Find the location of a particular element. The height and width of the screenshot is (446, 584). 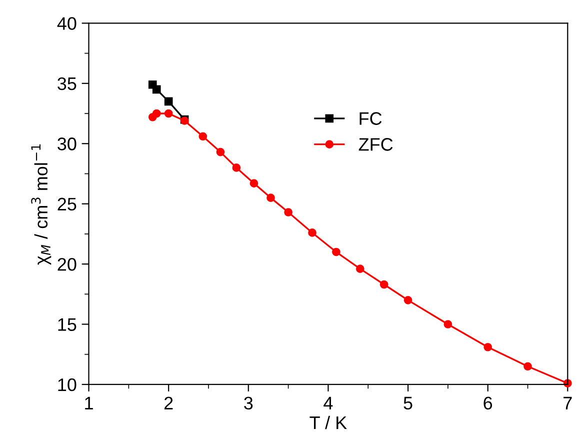

x-tick-label: 7 is located at coordinates (568, 403).